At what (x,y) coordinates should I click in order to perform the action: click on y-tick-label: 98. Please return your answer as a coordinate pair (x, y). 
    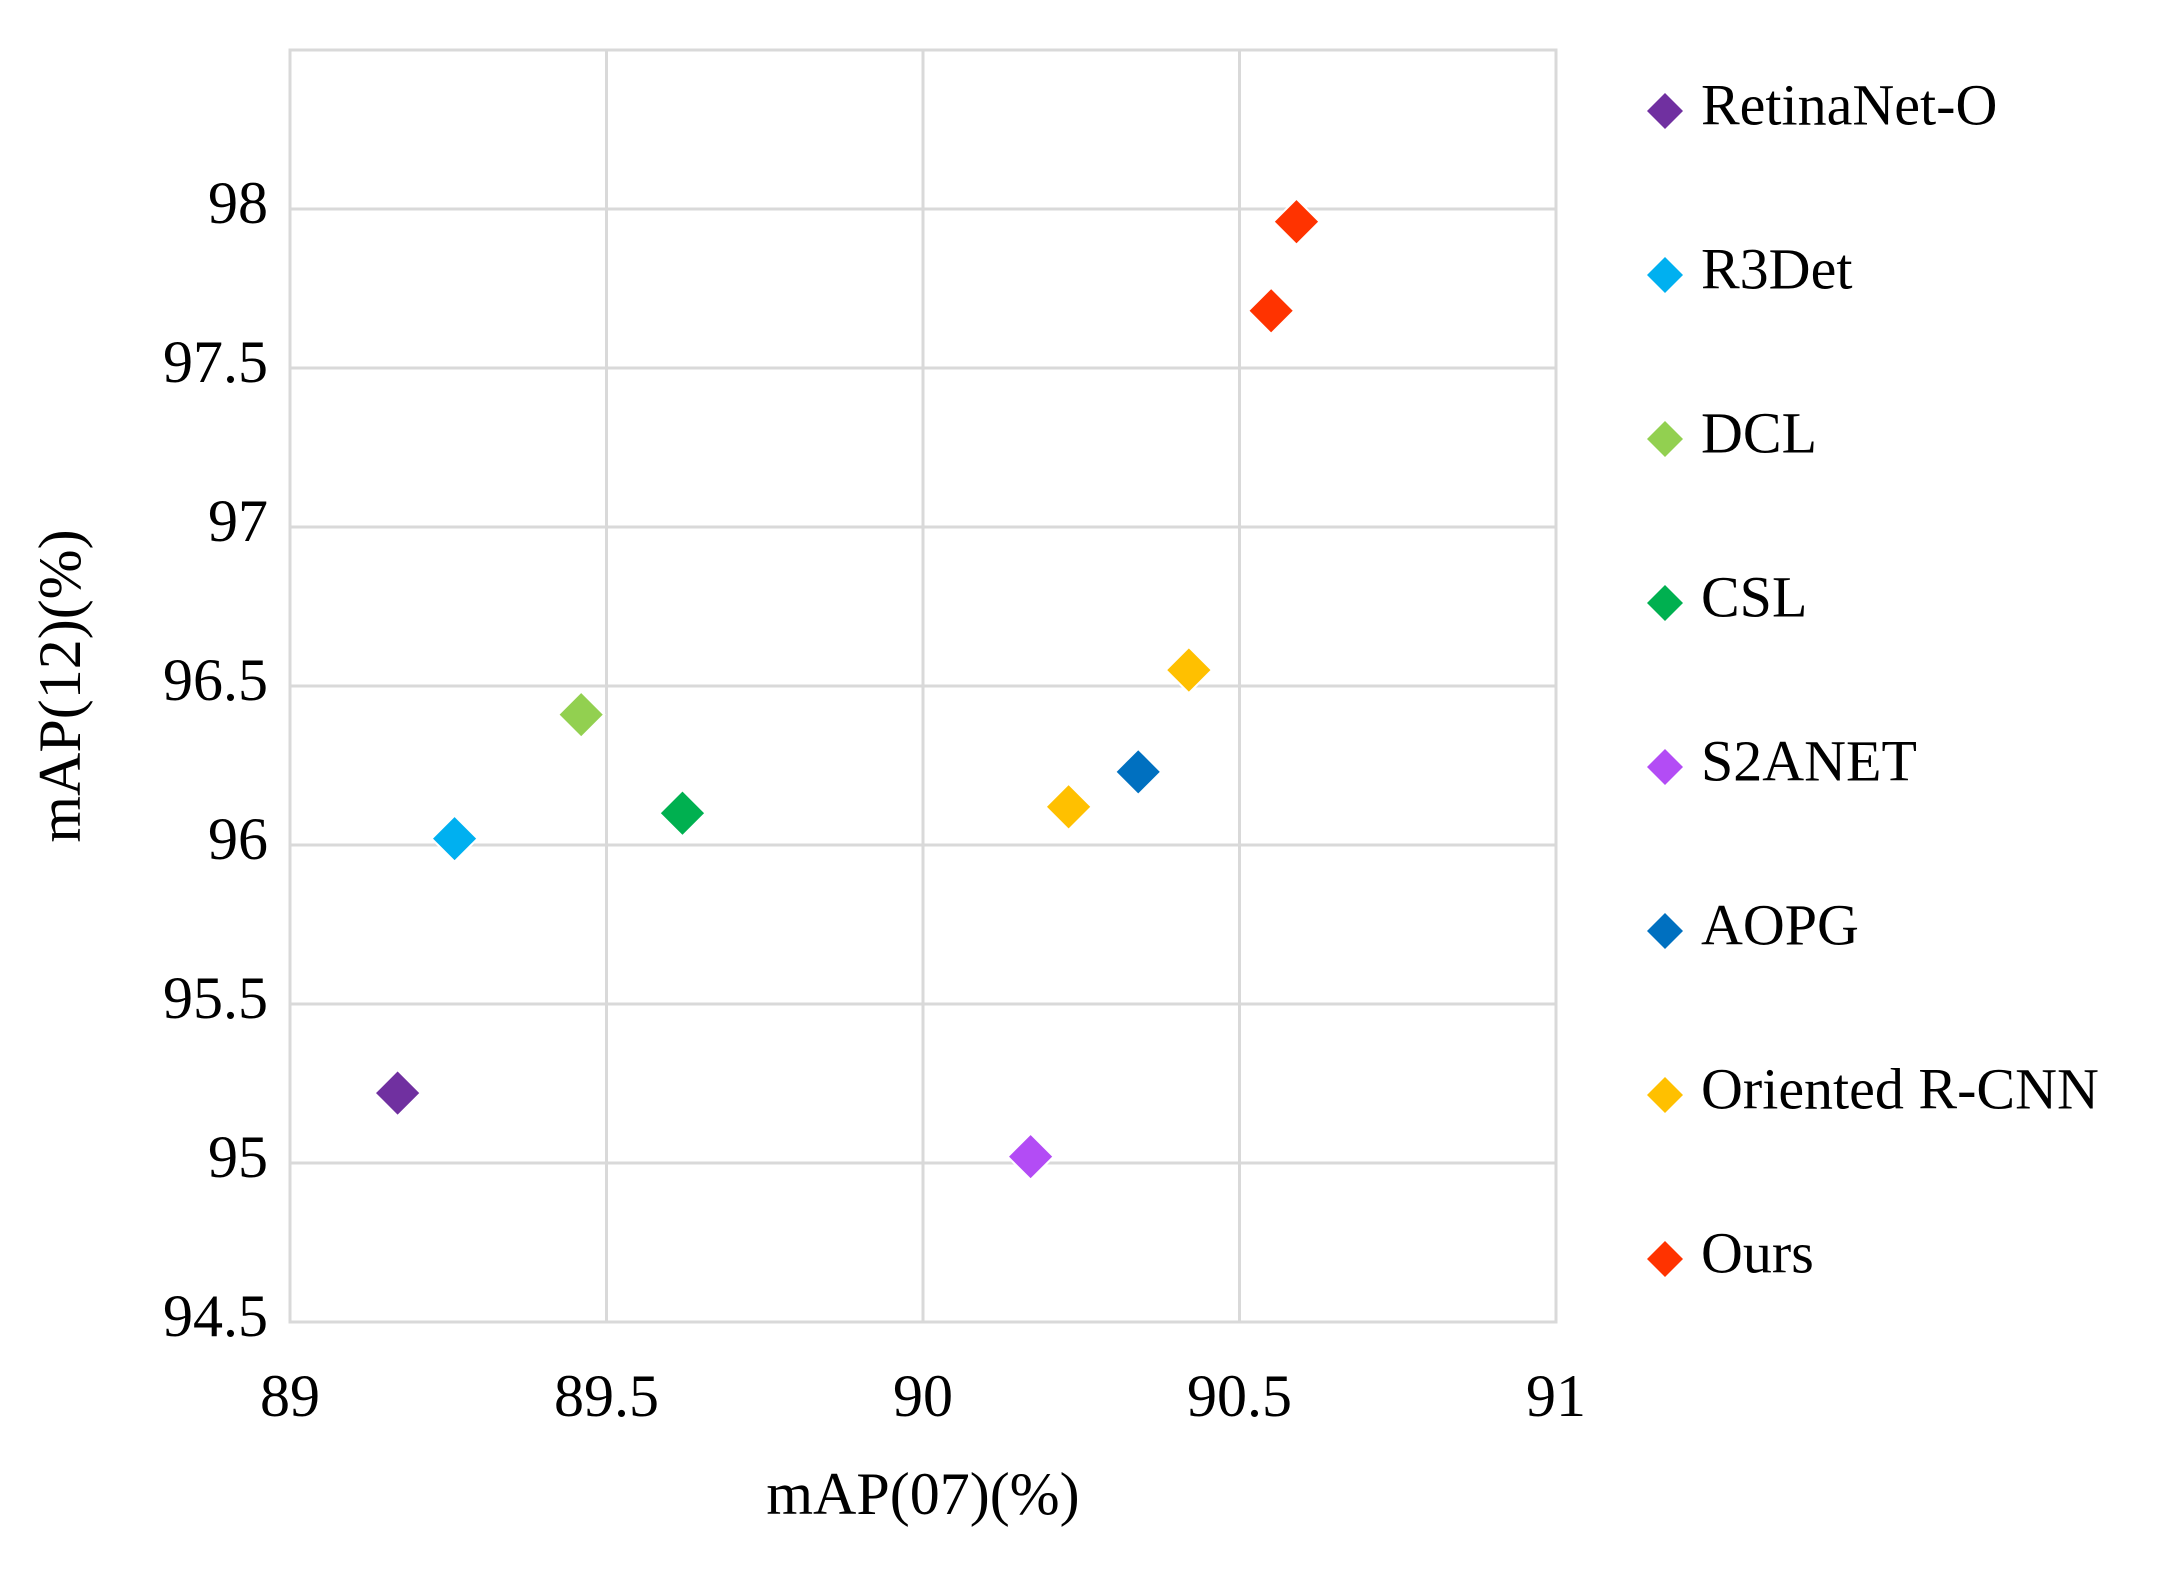
    Looking at the image, I should click on (238, 203).